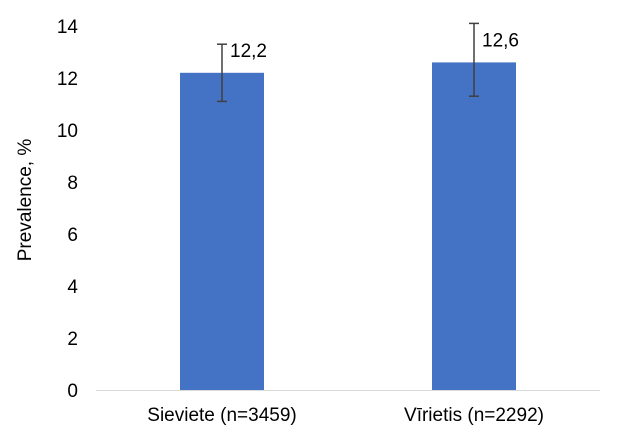 This screenshot has width=618, height=433. I want to click on data-labels: 12,2 12,6, so click(374, 45).